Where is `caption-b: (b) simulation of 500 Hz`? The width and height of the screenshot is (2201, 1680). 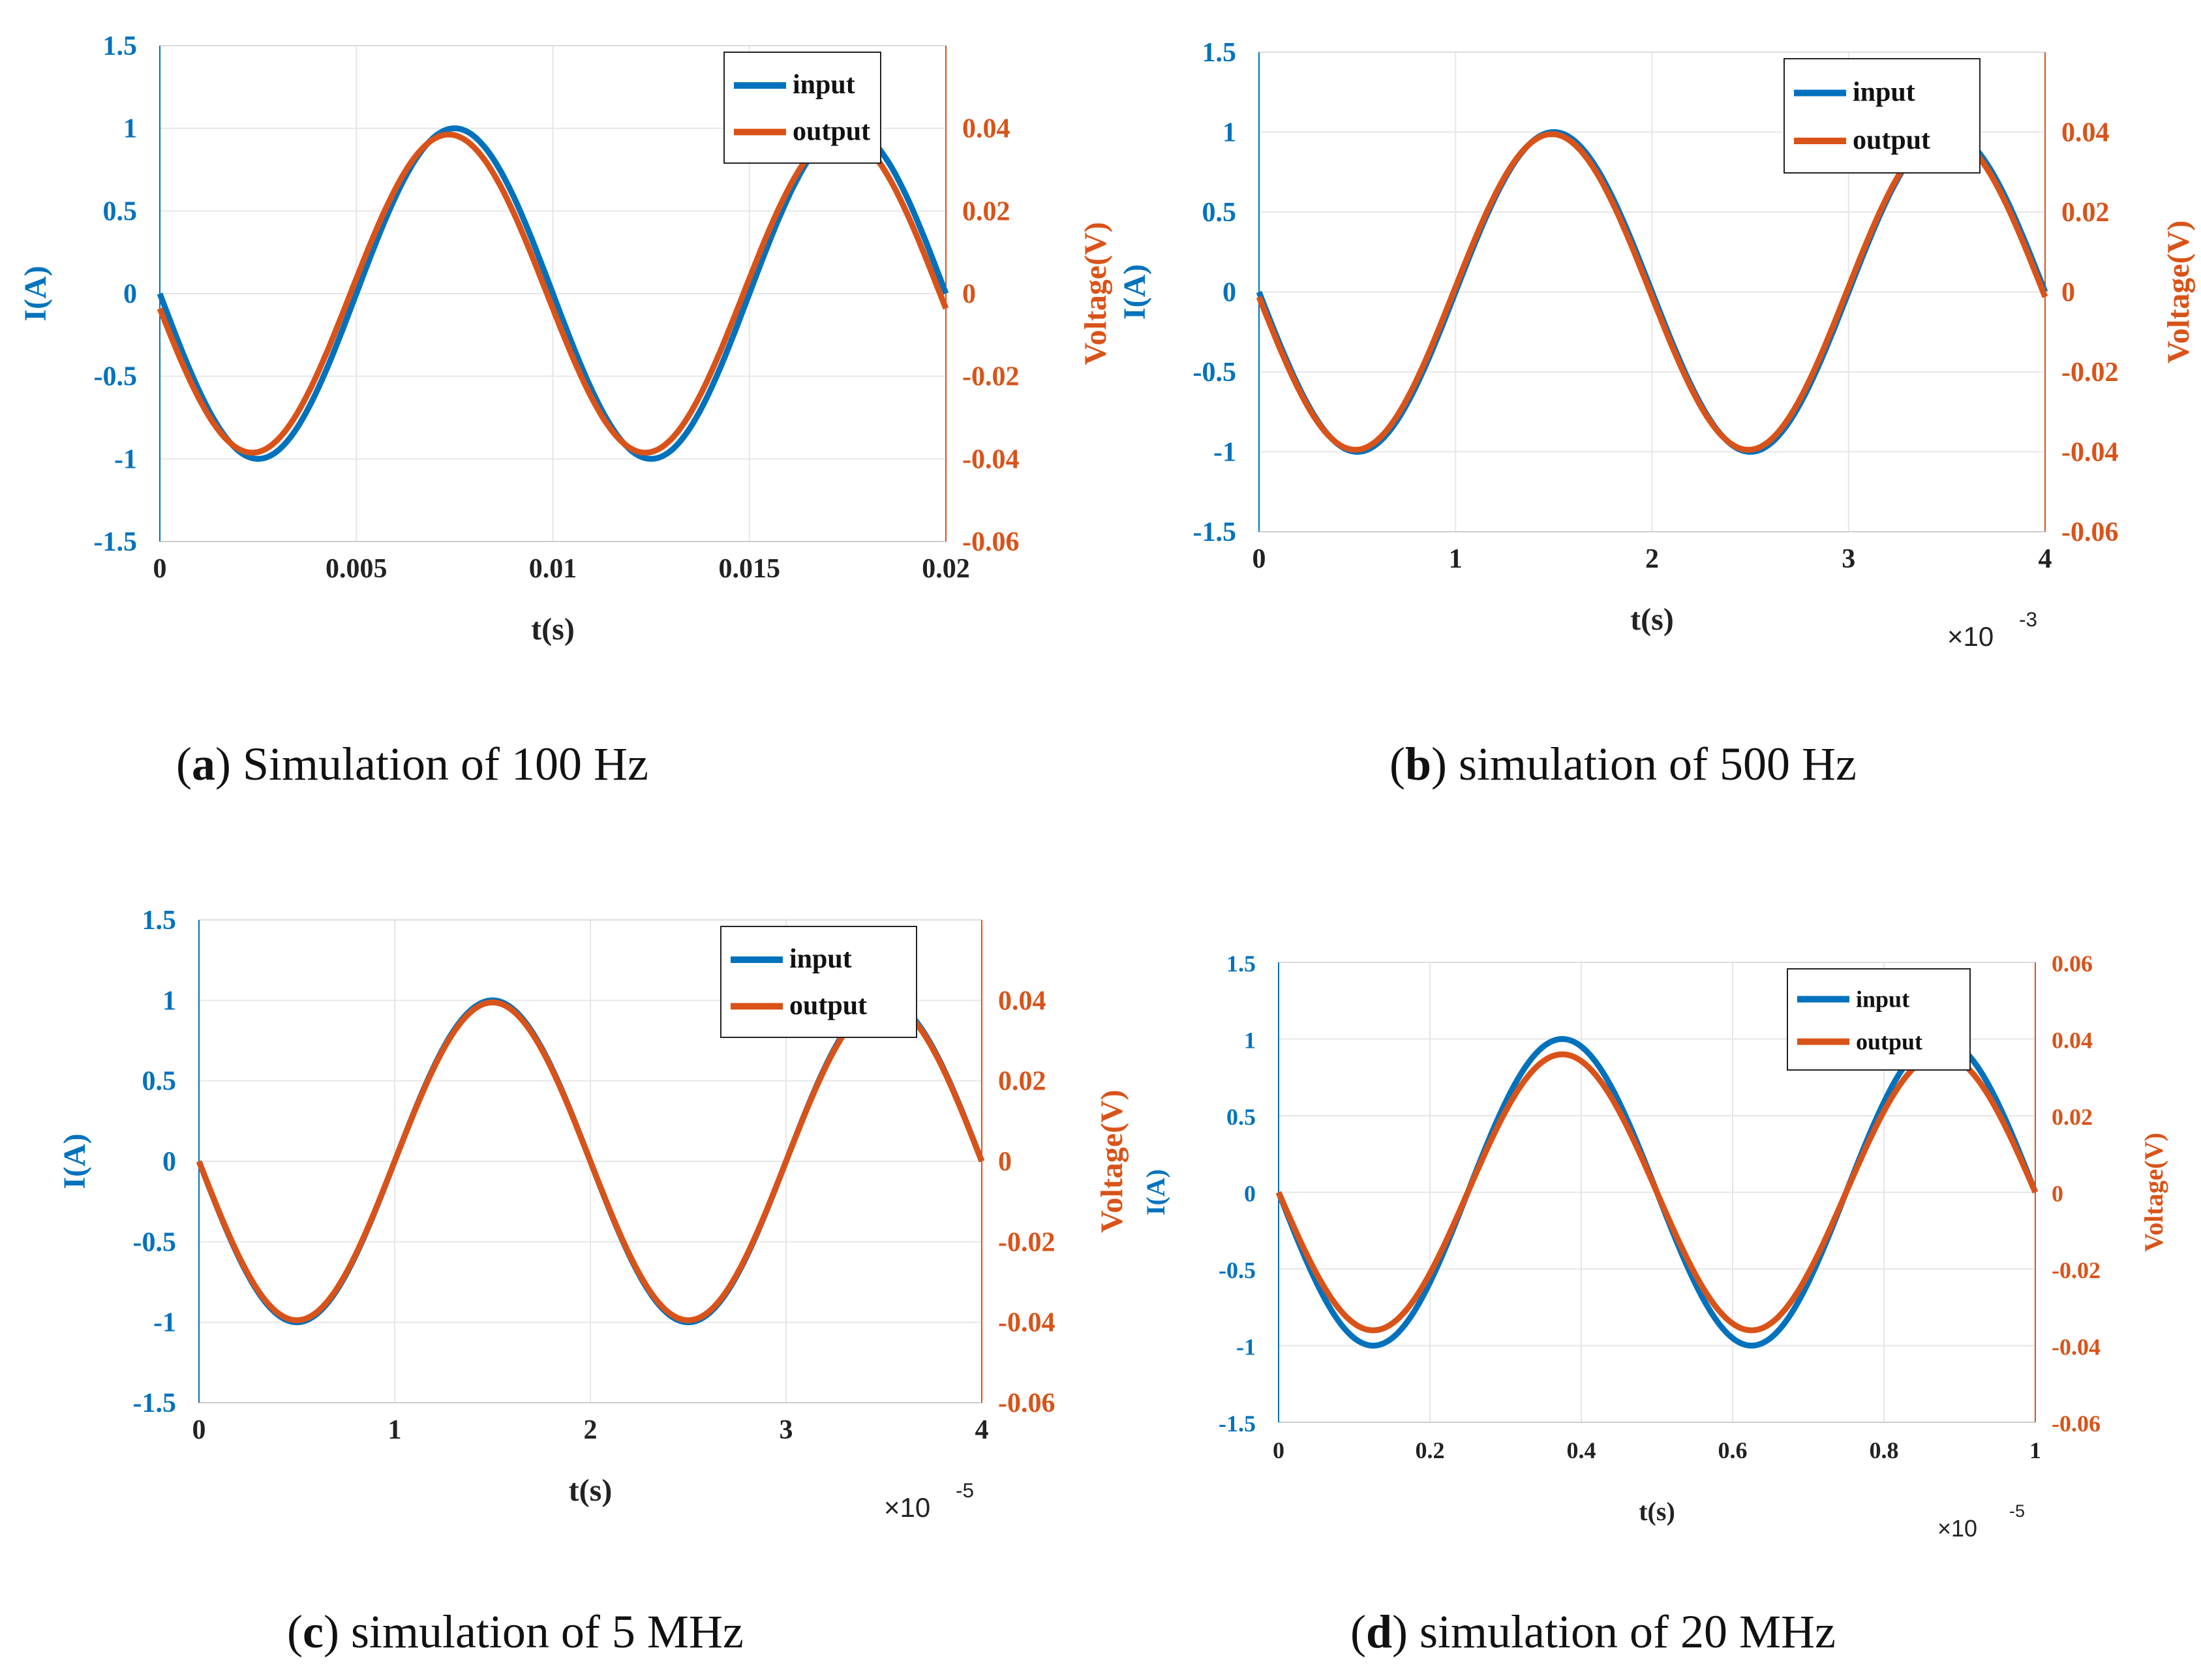
caption-b: (b) simulation of 500 Hz is located at coordinates (1623, 764).